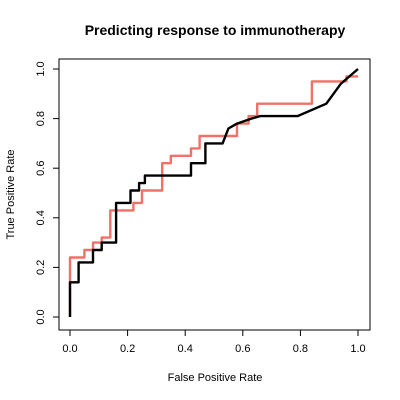 The height and width of the screenshot is (400, 400). Describe the element at coordinates (357, 349) in the screenshot. I see `x-tick-label: 1.0` at that location.